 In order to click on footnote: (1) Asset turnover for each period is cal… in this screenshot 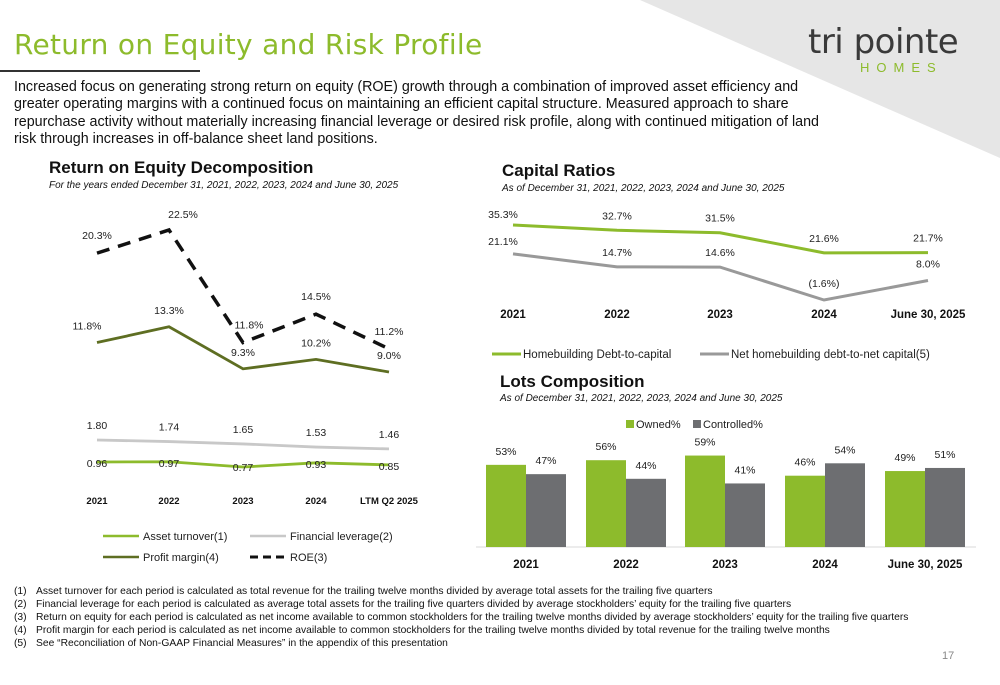, I will do `click(479, 591)`.